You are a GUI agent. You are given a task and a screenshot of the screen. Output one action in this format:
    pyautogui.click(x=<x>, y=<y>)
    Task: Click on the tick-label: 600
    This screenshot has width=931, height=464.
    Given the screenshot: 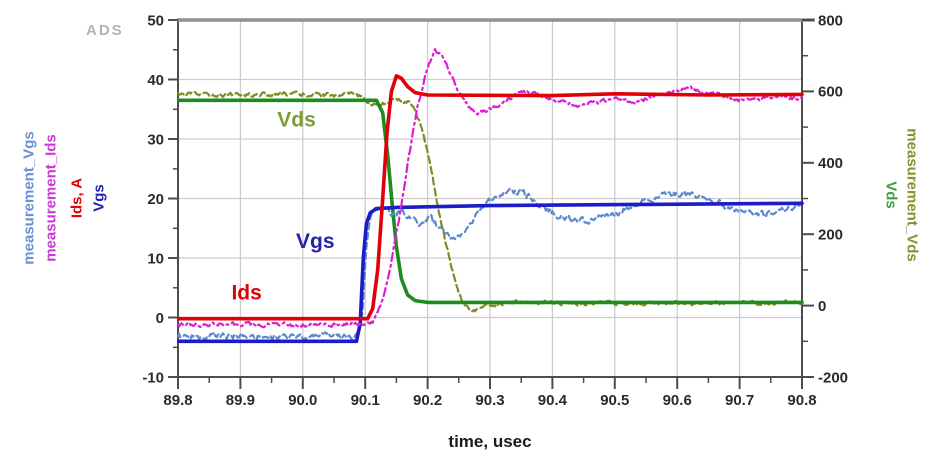 What is the action you would take?
    pyautogui.click(x=830, y=92)
    